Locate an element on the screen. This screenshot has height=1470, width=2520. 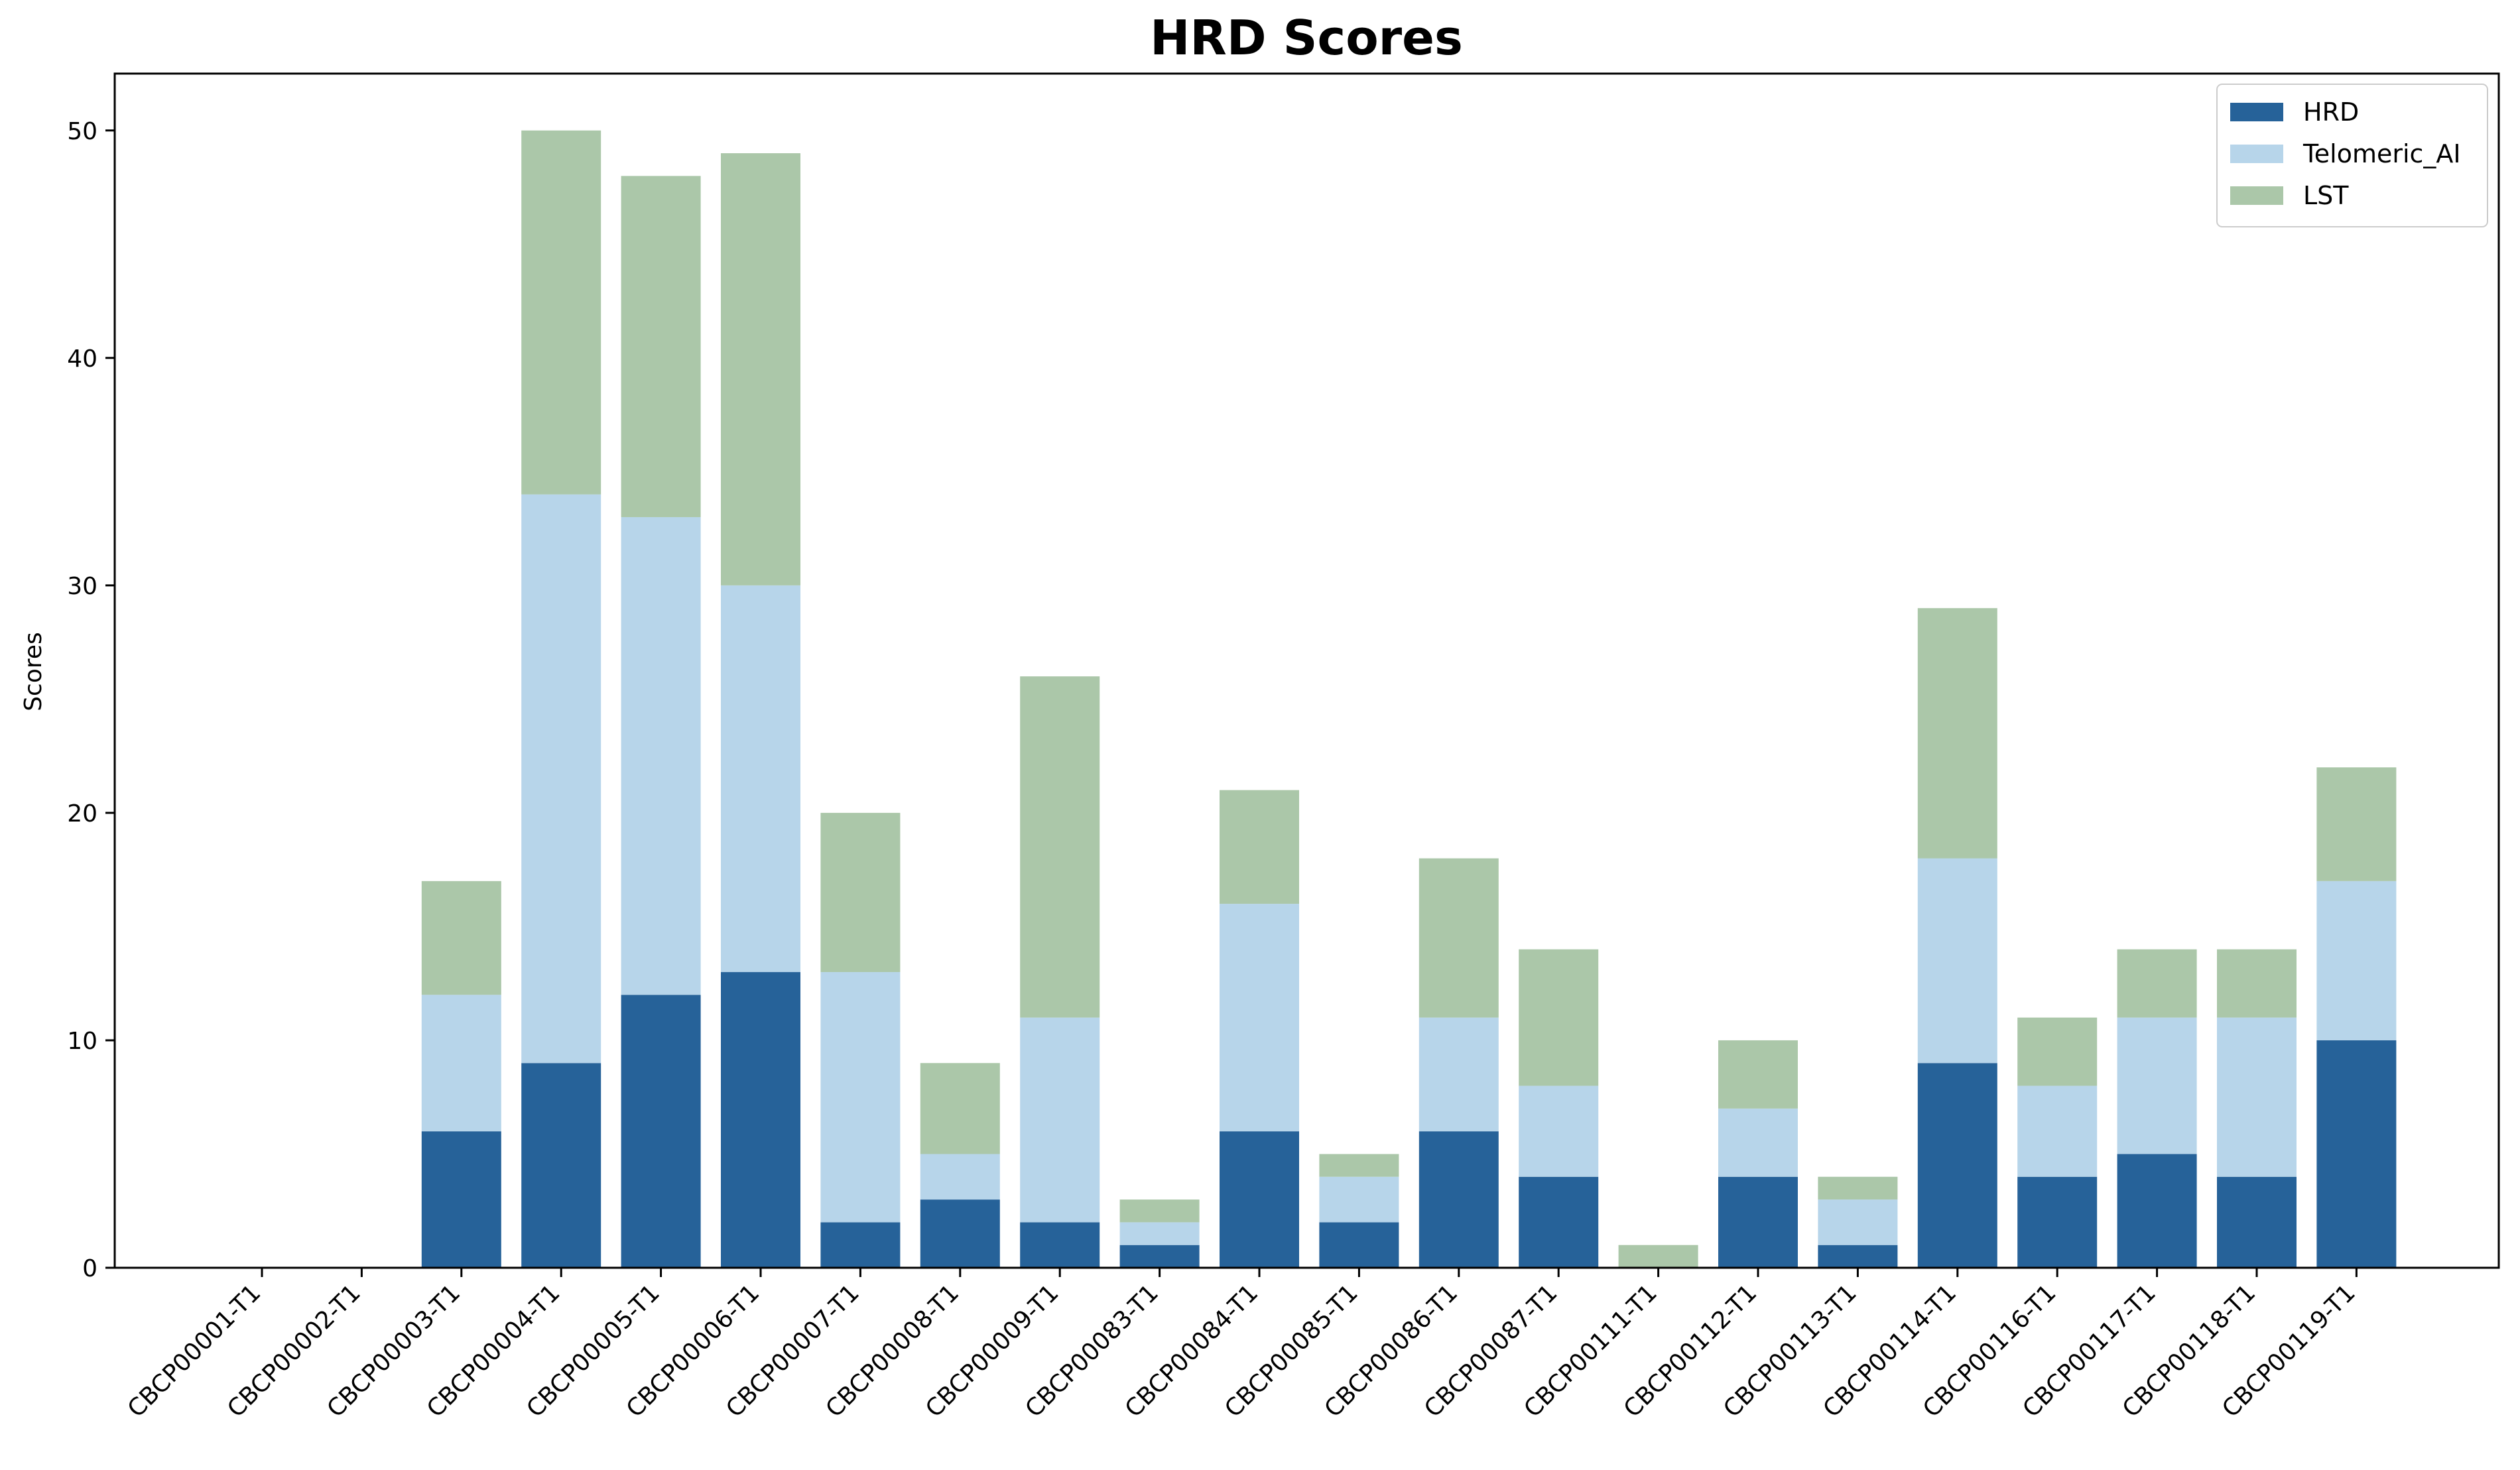
y-axis-title: Scores is located at coordinates (33, 672).